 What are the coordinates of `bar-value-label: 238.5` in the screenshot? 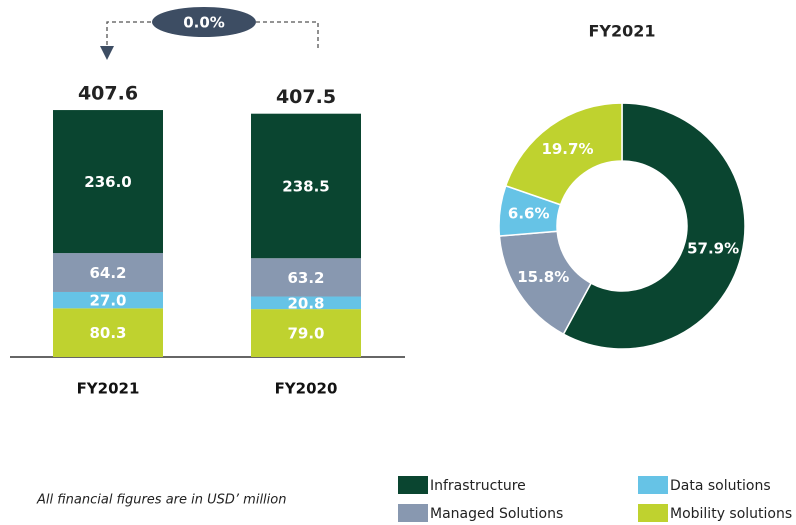 It's located at (305, 186).